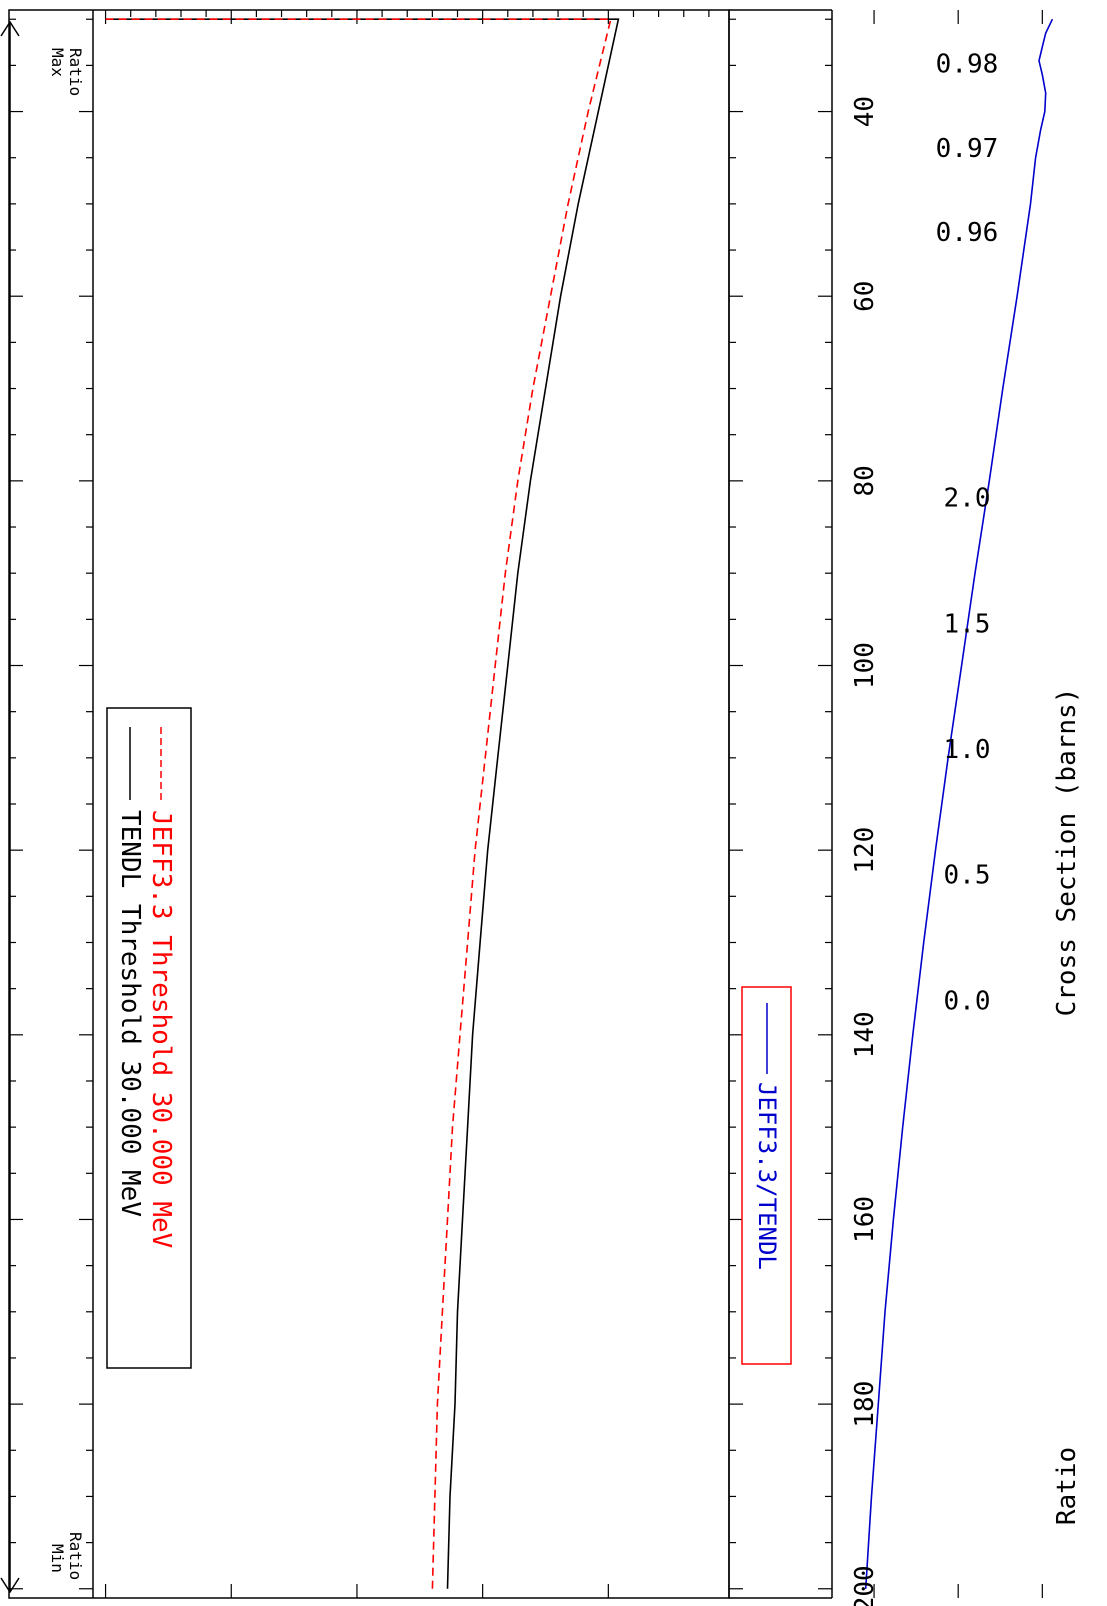 The width and height of the screenshot is (1107, 1606). Describe the element at coordinates (10, 28) in the screenshot. I see `max-ratio-arrow-head` at that location.